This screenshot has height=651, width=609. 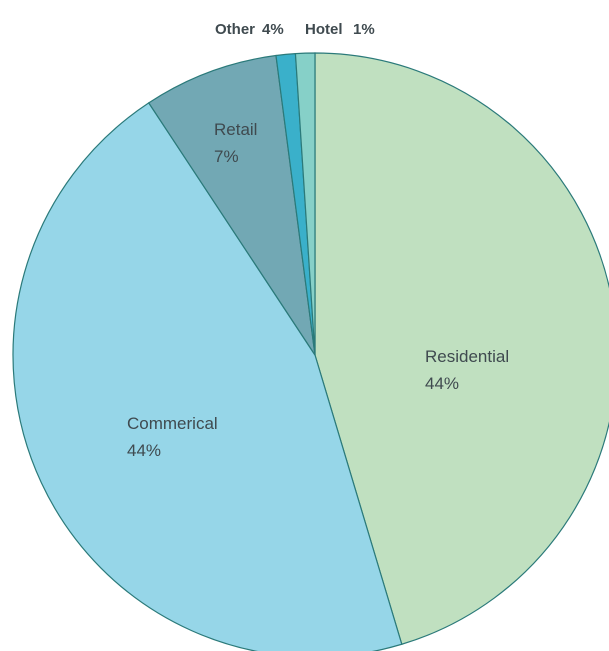 What do you see at coordinates (273, 29) in the screenshot?
I see `slice-pct-other: 4%` at bounding box center [273, 29].